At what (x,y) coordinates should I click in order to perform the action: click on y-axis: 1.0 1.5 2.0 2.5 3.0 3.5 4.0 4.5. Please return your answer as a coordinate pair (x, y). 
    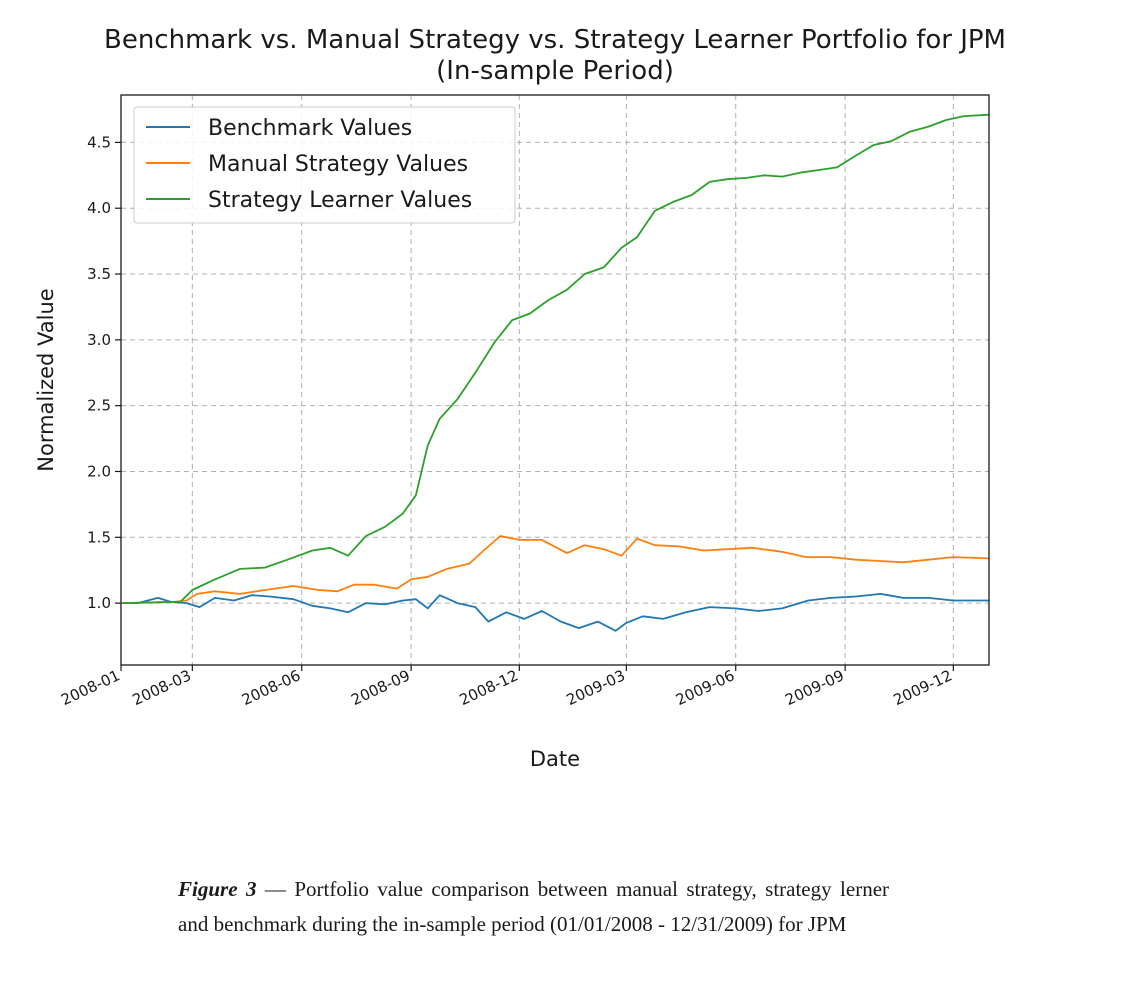
    Looking at the image, I should click on (104, 372).